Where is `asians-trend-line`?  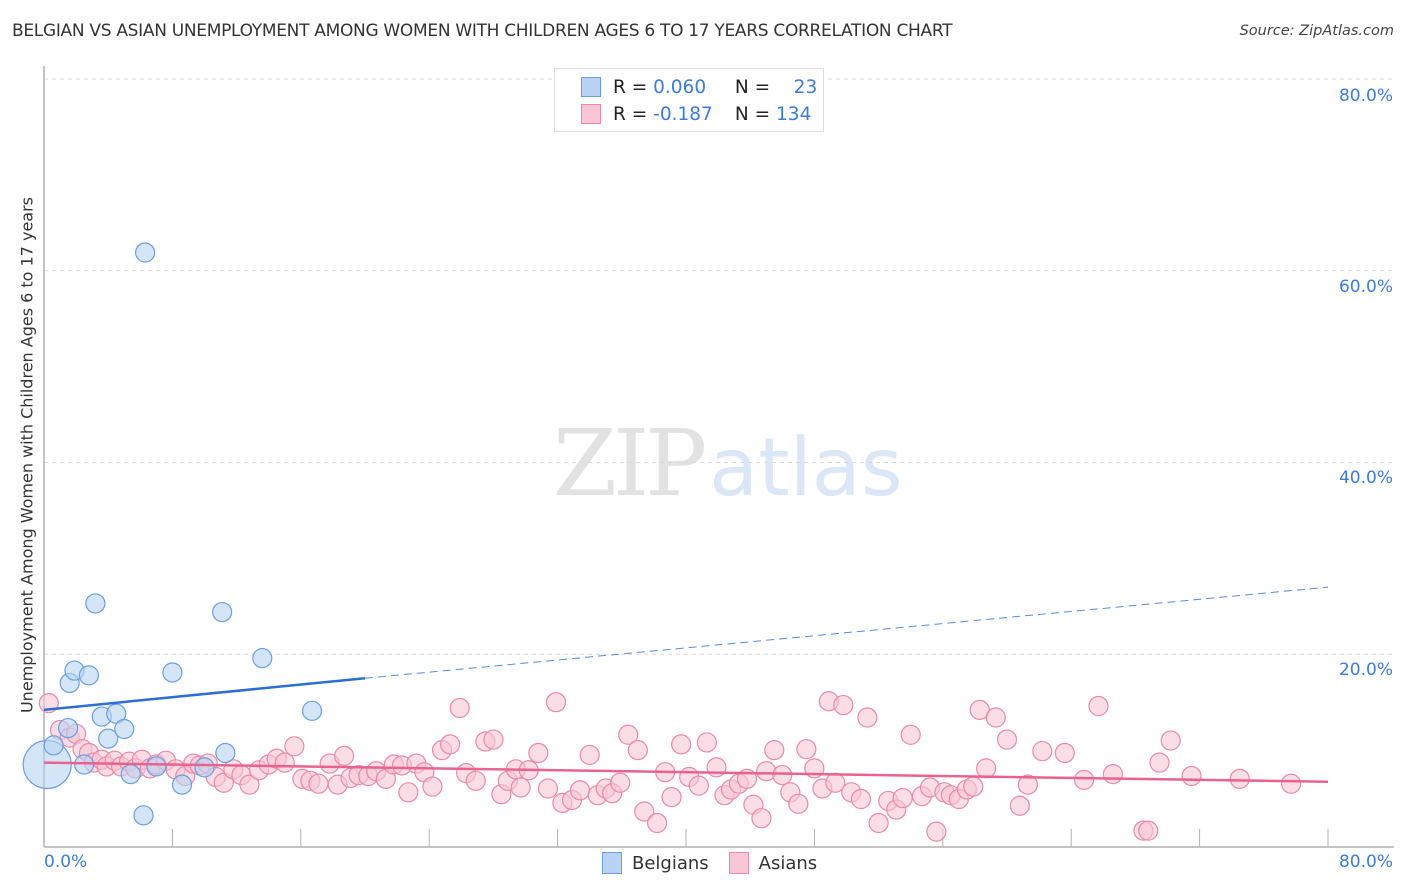 asians-trend-line is located at coordinates (686, 772).